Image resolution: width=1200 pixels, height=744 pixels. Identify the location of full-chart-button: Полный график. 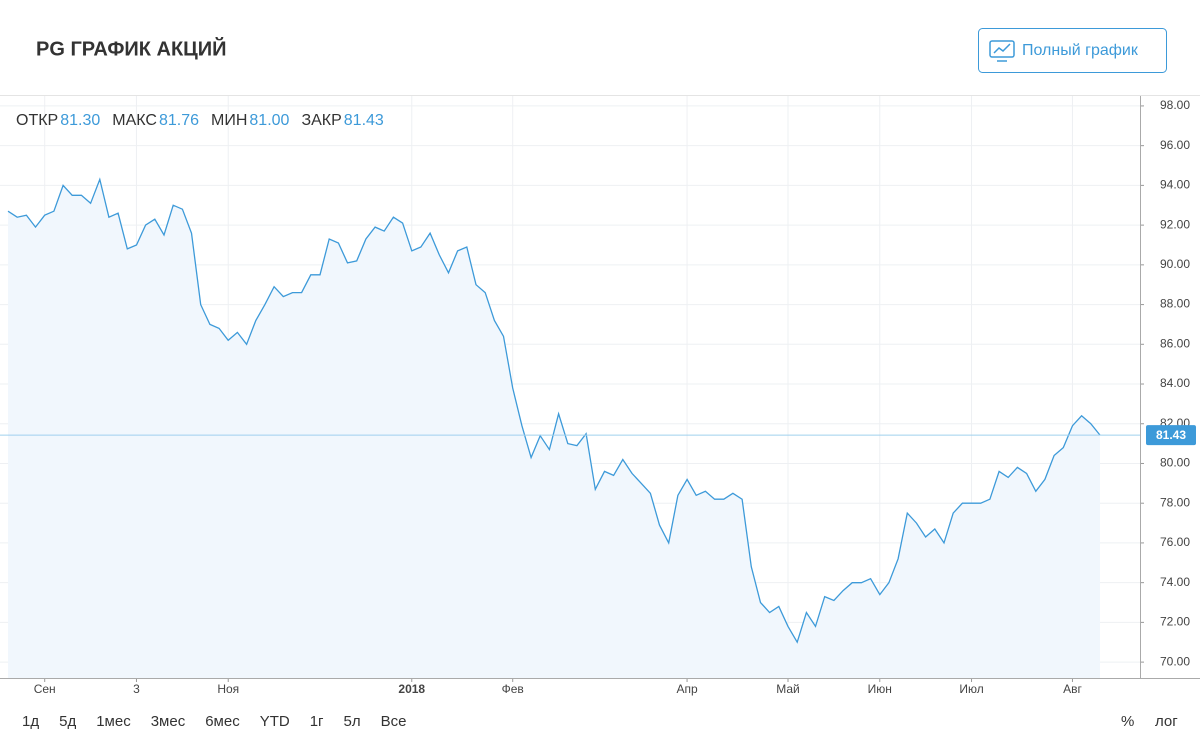
(1072, 50).